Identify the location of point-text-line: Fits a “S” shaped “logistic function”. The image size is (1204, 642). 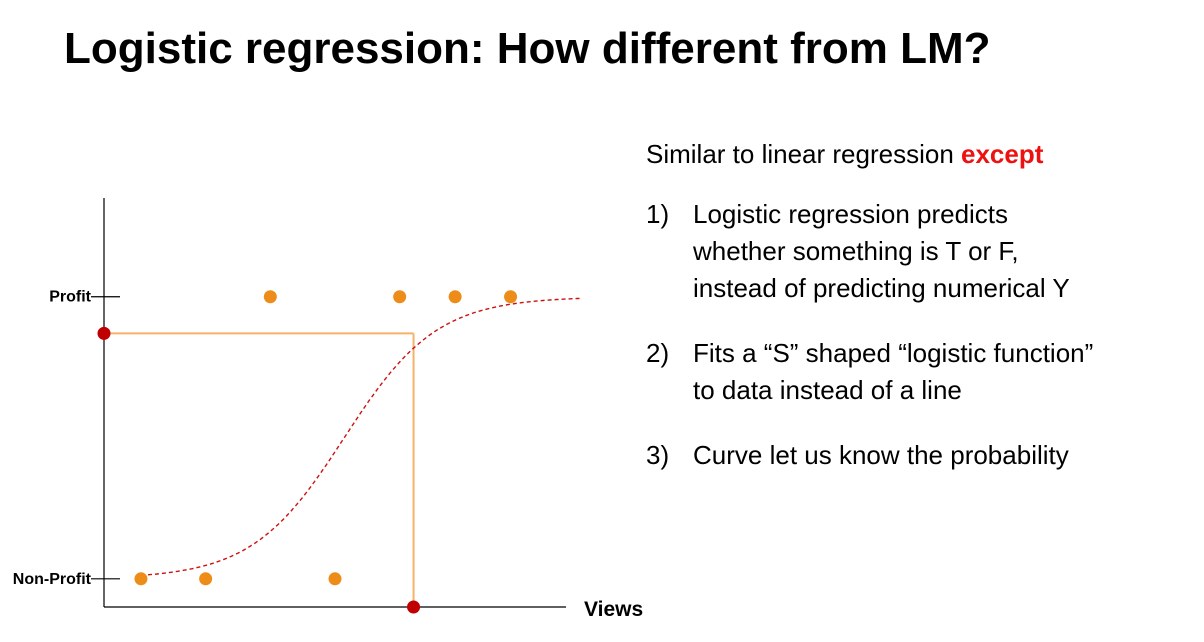
(893, 353).